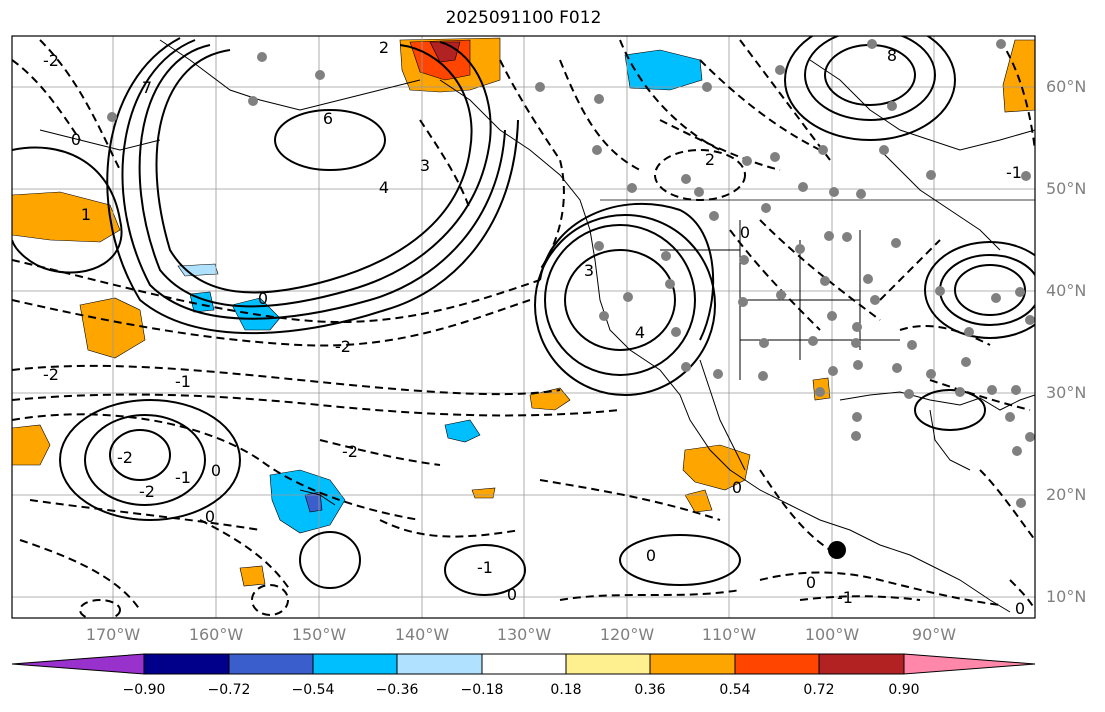 The image size is (1105, 712). I want to click on colorbar-tick-label: 0.54, so click(735, 690).